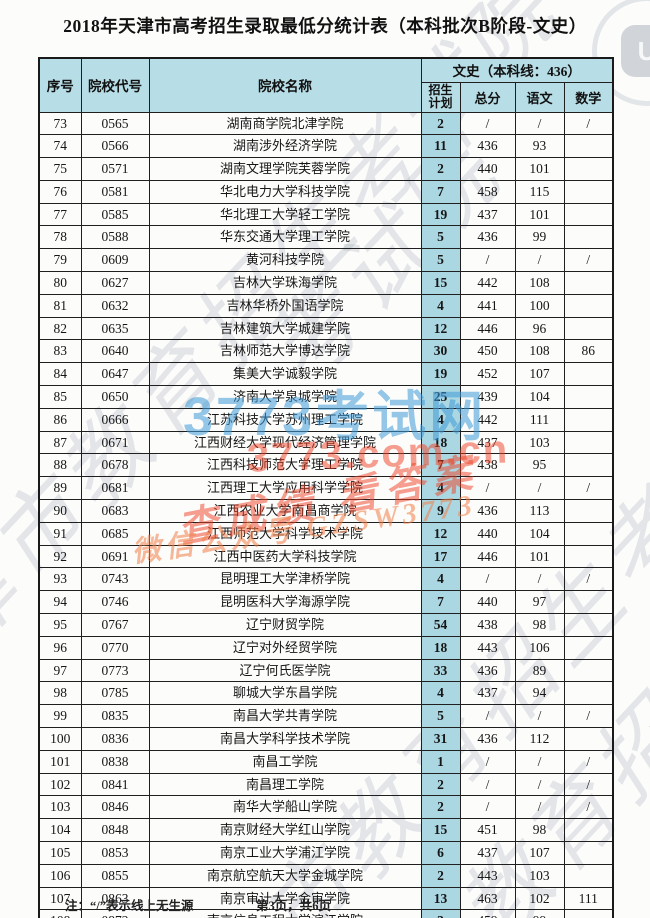 The width and height of the screenshot is (650, 918). I want to click on plan-count: 54, so click(440, 625).